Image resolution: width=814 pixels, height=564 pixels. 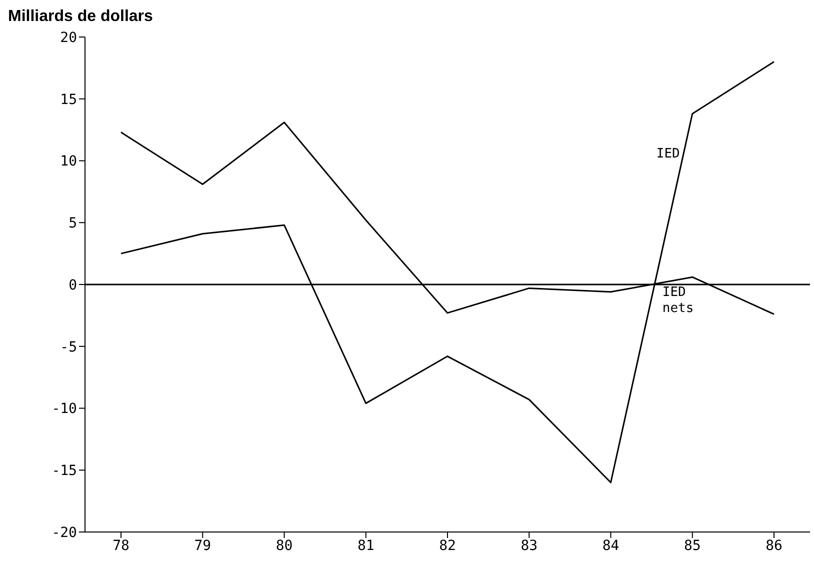 What do you see at coordinates (64, 409) in the screenshot?
I see `y-tick-label: -10` at bounding box center [64, 409].